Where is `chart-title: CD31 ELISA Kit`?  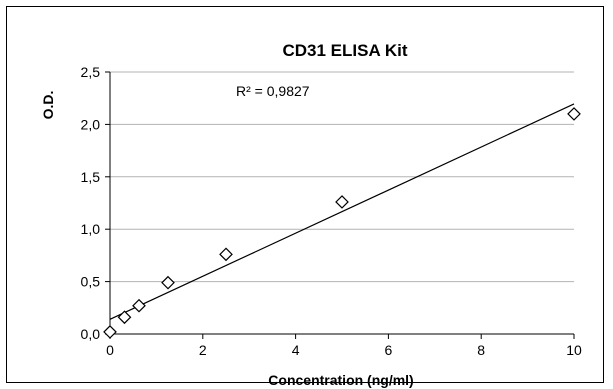 chart-title: CD31 ELISA Kit is located at coordinates (344, 50).